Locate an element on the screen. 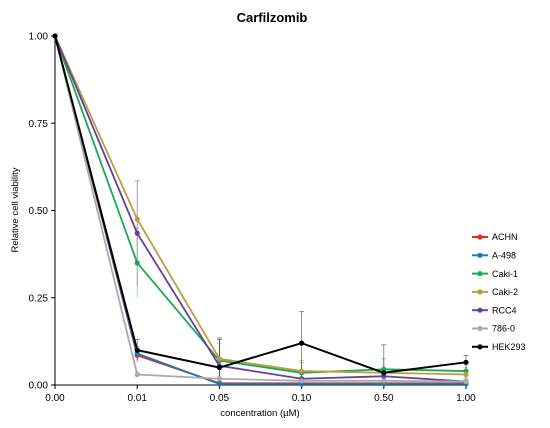 The height and width of the screenshot is (428, 550). y-tick-label: 0.25 is located at coordinates (39, 298).